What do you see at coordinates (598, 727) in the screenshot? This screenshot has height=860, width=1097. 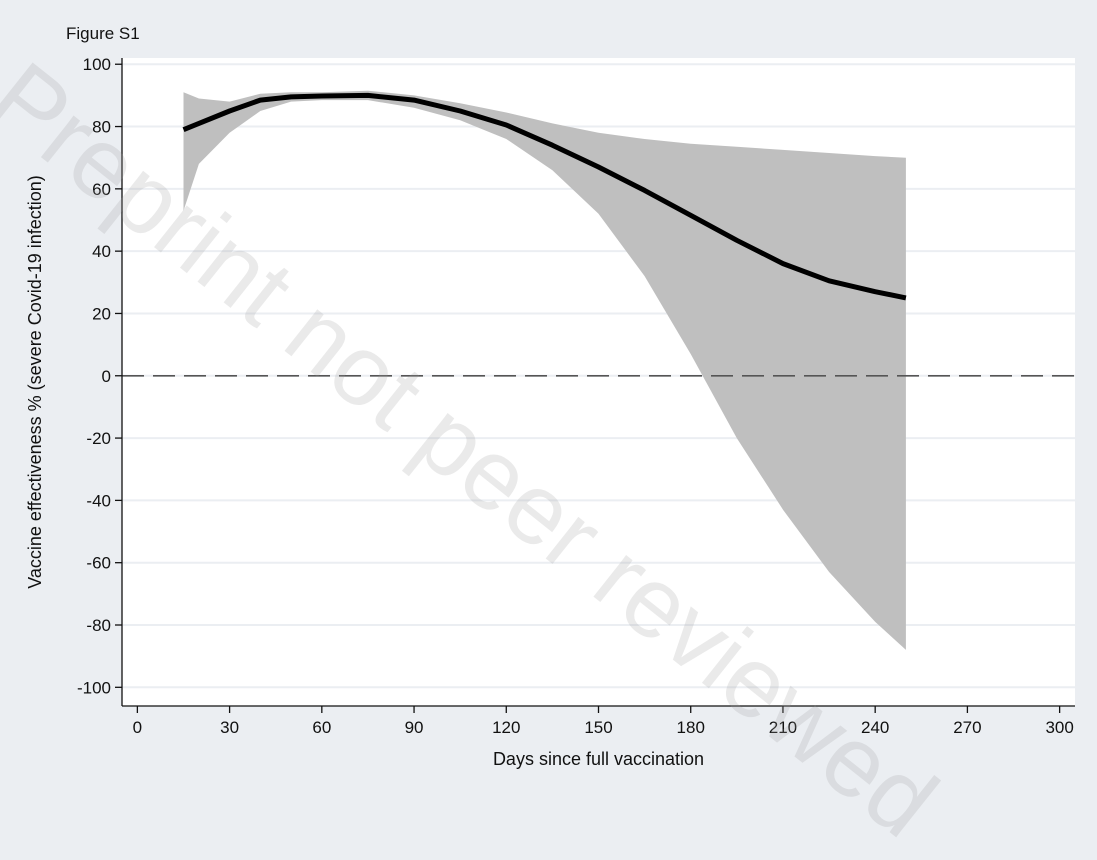 I see `x-tick-label: 150` at bounding box center [598, 727].